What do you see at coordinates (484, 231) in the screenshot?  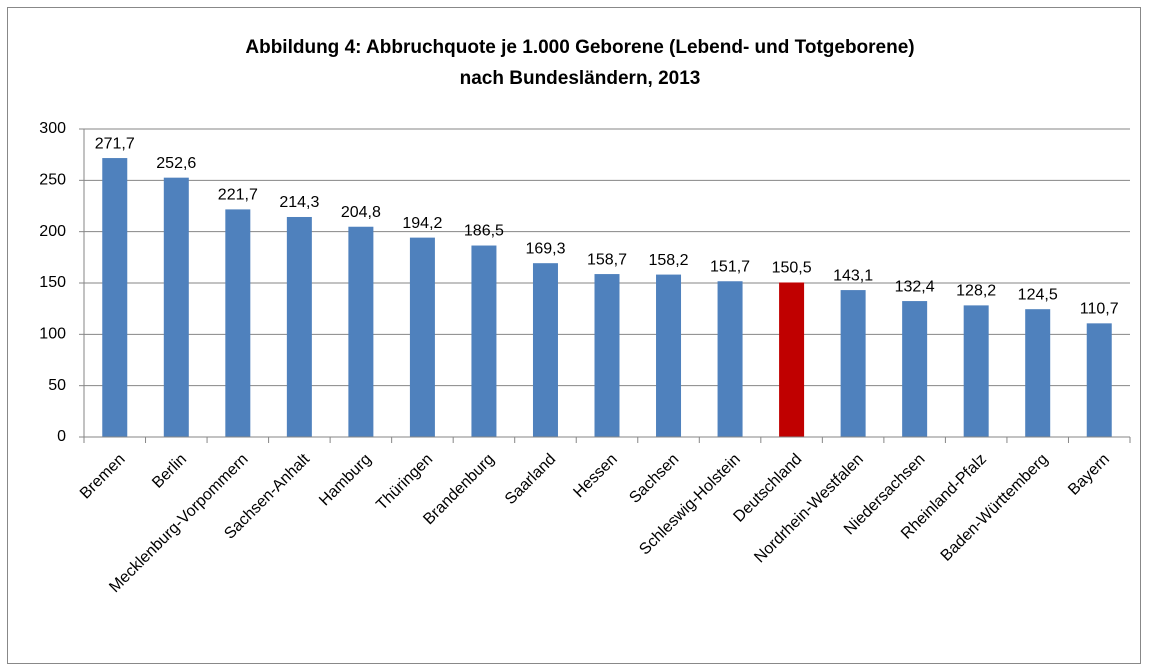 I see `value-label: 186,5` at bounding box center [484, 231].